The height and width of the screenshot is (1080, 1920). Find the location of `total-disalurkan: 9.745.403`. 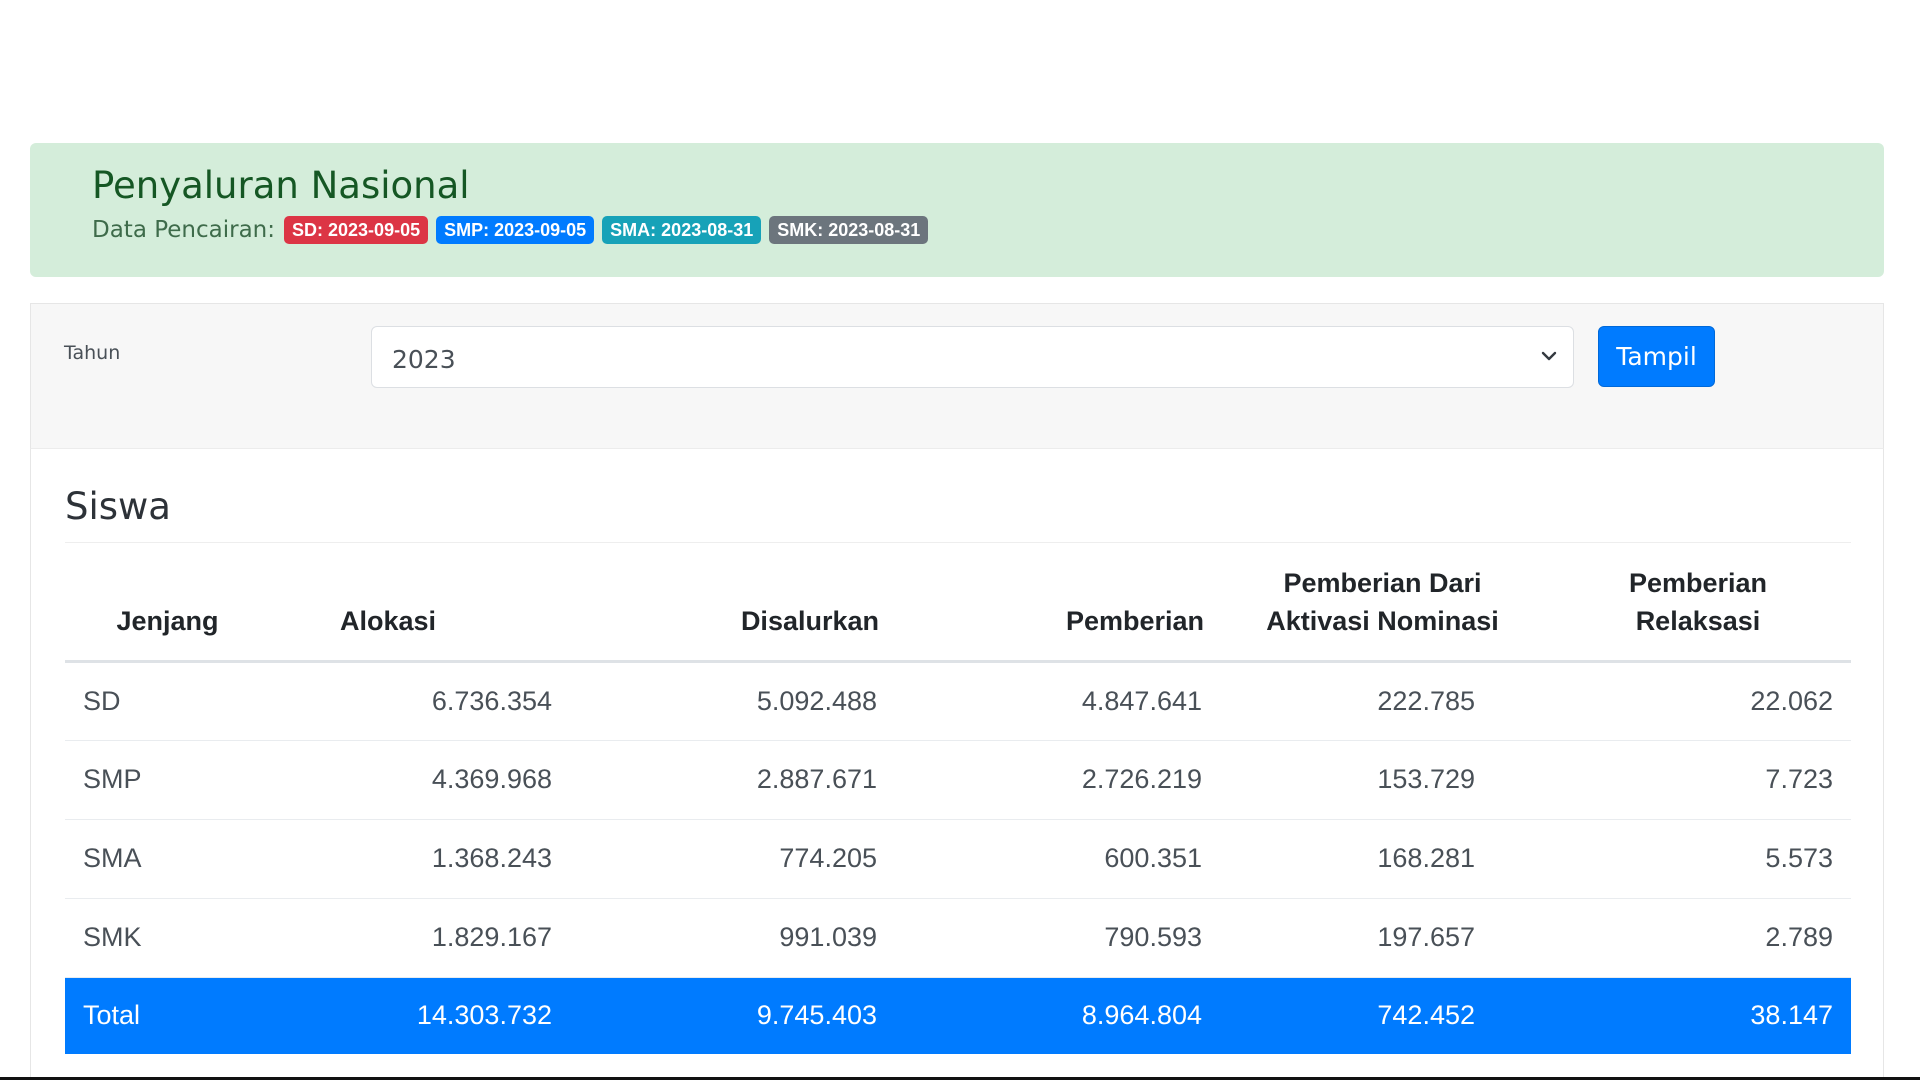

total-disalurkan: 9.745.403 is located at coordinates (732, 1015).